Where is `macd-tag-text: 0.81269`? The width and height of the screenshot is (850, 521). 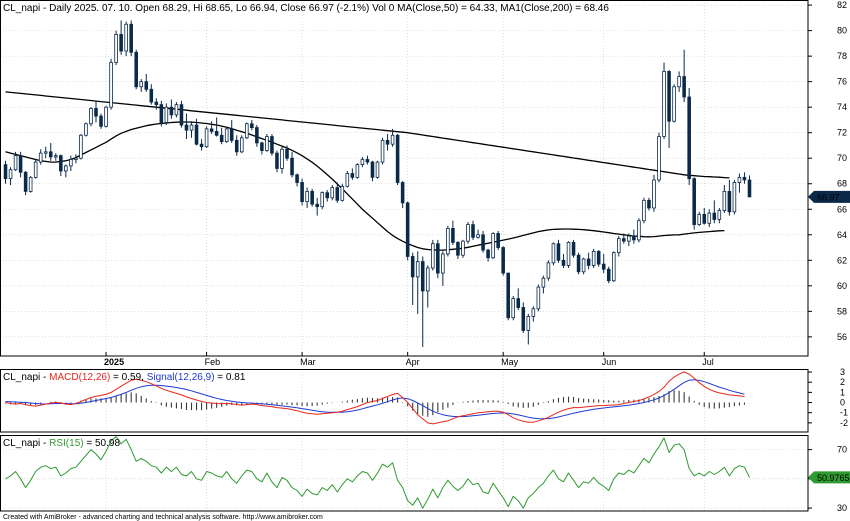
macd-tag-text: 0.81269 is located at coordinates (833, 1).